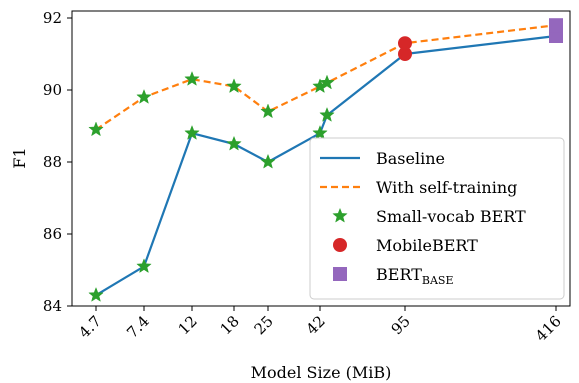 The image size is (579, 383). I want to click on legend-mobilebert-circle-icon, so click(340, 245).